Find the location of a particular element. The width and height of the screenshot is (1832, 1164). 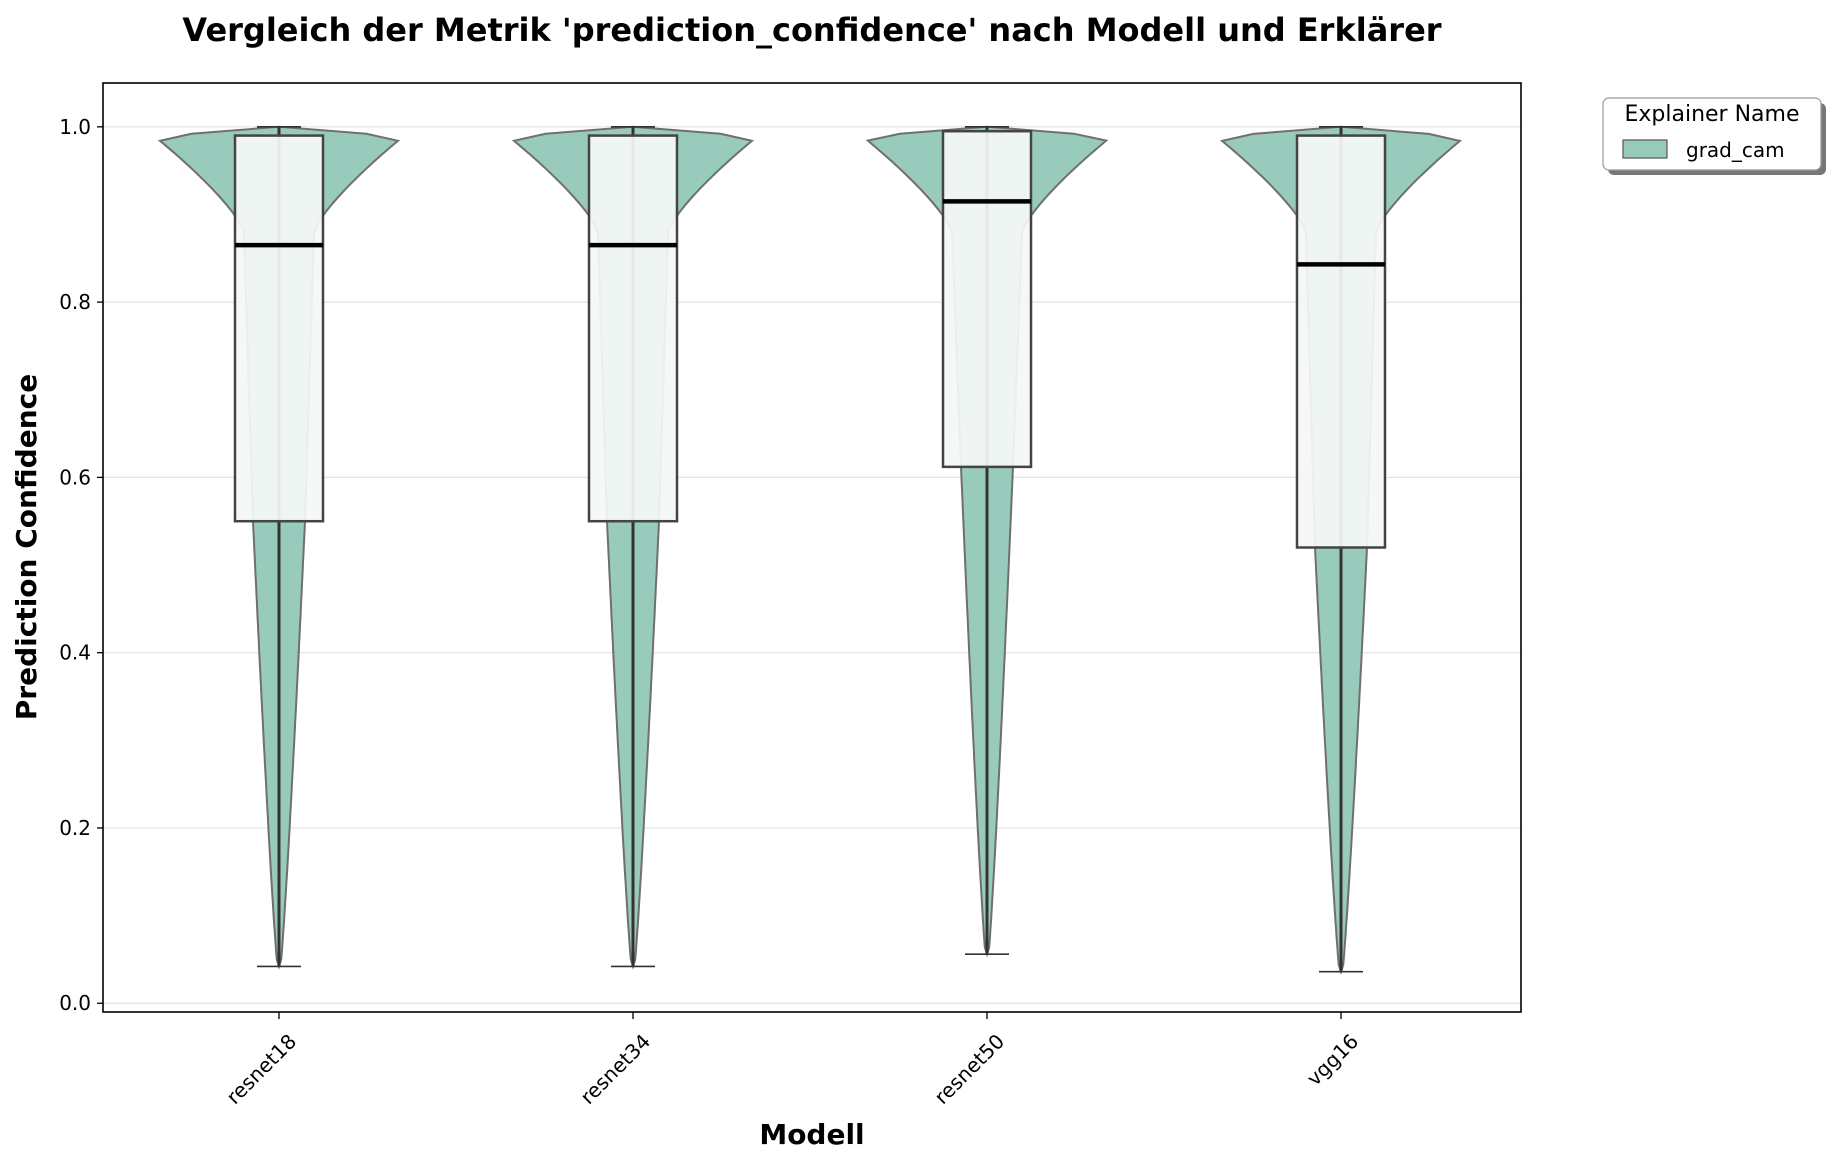

box-vgg16 is located at coordinates (1341, 341).